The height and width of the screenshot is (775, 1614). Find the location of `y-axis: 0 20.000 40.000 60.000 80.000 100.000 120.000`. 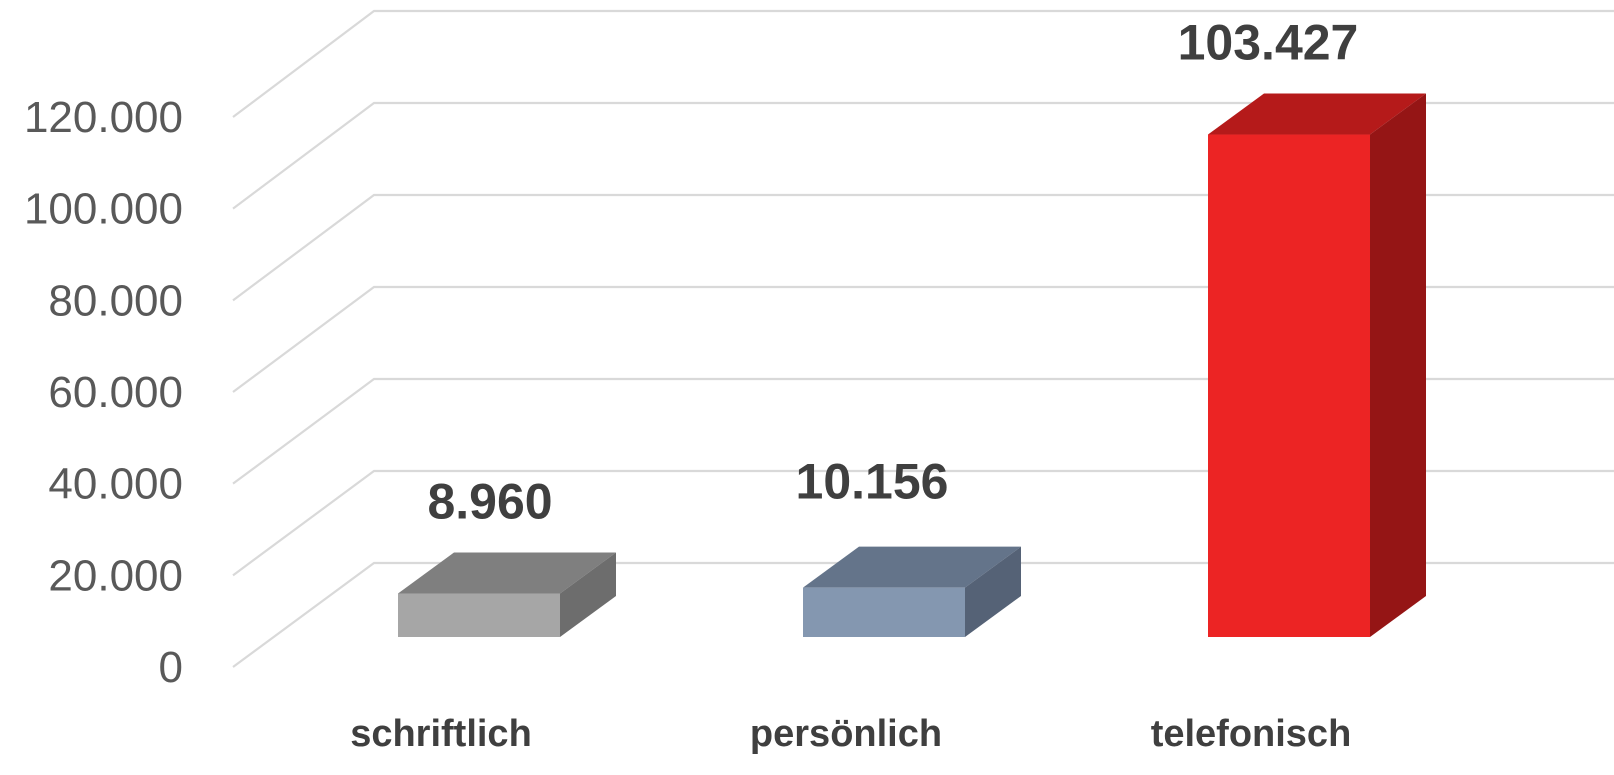

y-axis: 0 20.000 40.000 60.000 80.000 100.000 120.000 is located at coordinates (103, 392).